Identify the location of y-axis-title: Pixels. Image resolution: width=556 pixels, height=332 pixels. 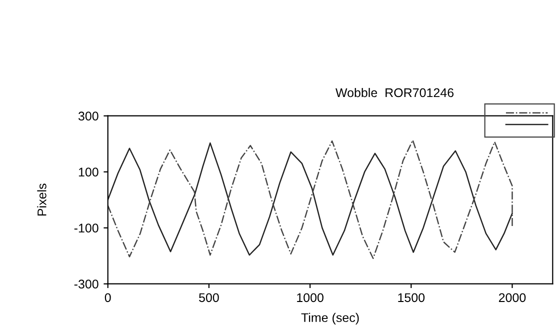
(41, 200).